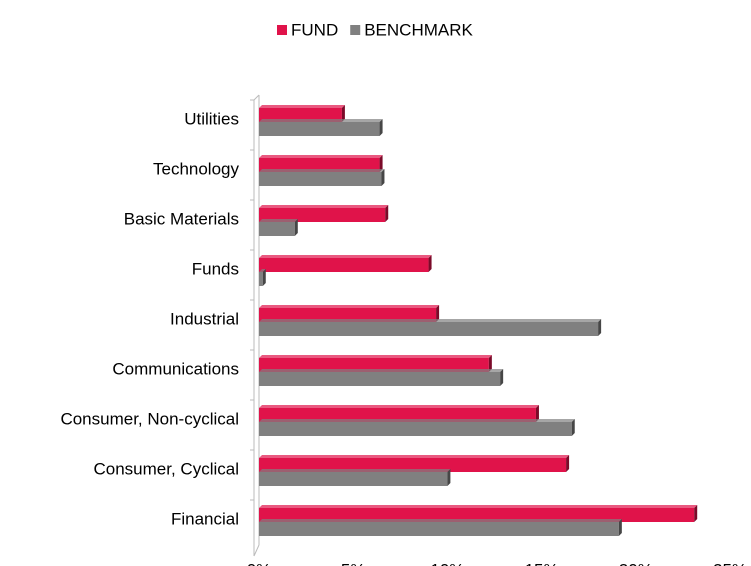 The image size is (751, 566). What do you see at coordinates (259, 563) in the screenshot?
I see `x-tick-label: 0%` at bounding box center [259, 563].